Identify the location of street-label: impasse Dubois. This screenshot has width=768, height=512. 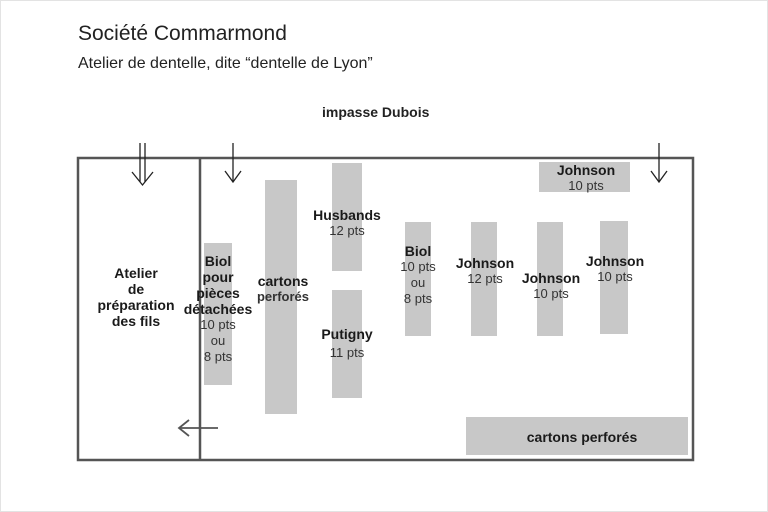
(376, 112).